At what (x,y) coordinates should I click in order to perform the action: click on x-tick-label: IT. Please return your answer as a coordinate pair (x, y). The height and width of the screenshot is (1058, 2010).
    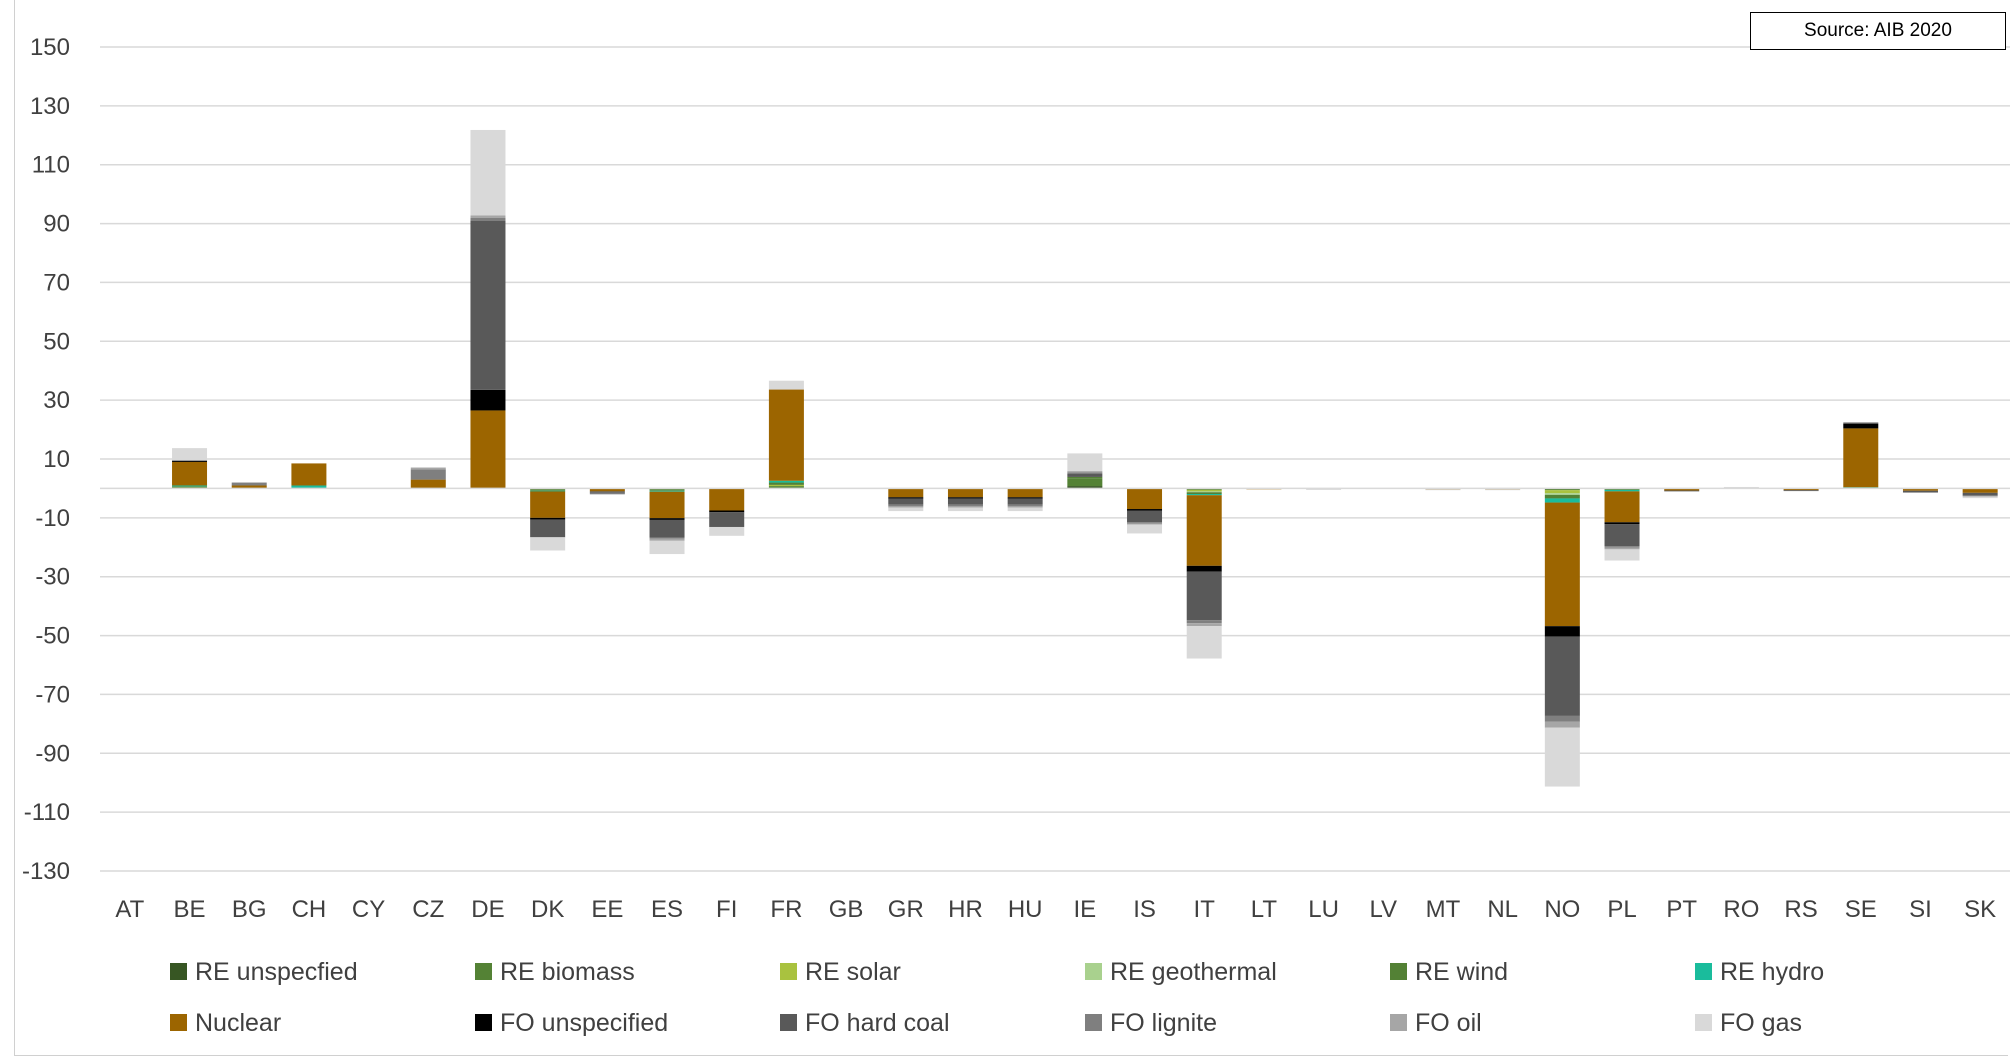
    Looking at the image, I should click on (1205, 909).